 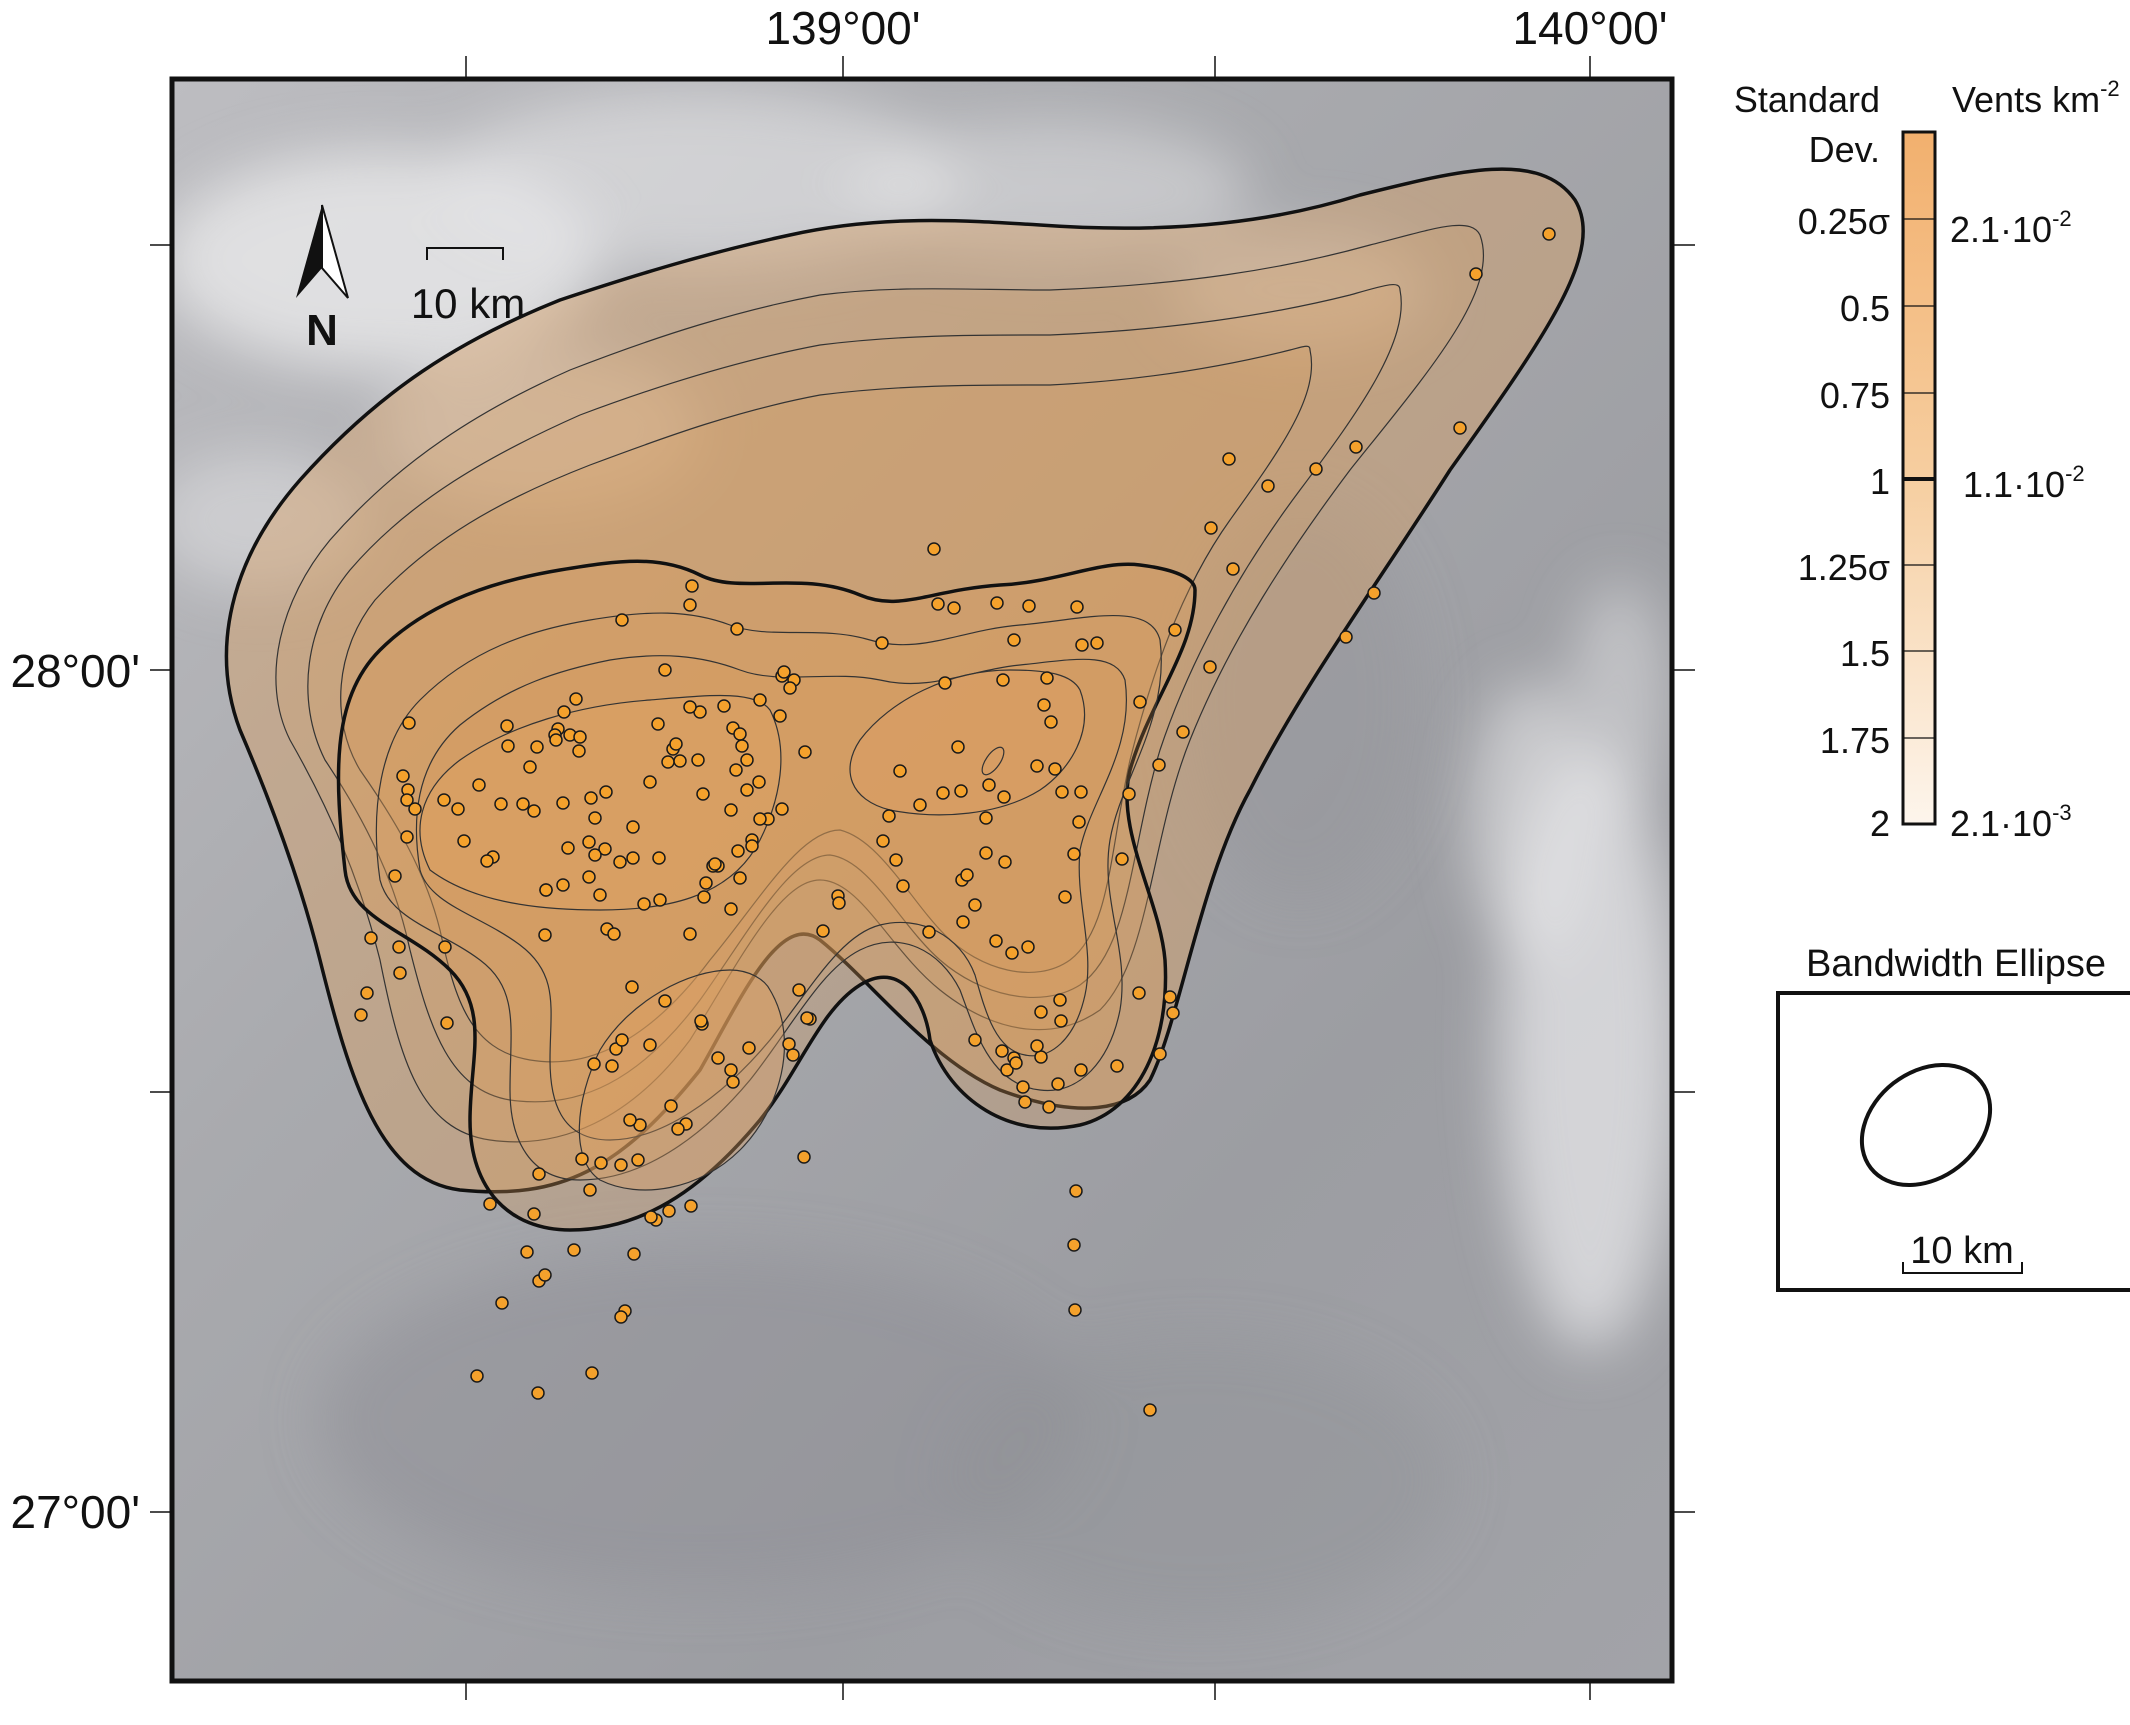 I want to click on legend-density-bottom: 2.1·10⁻³, so click(x=2011, y=822).